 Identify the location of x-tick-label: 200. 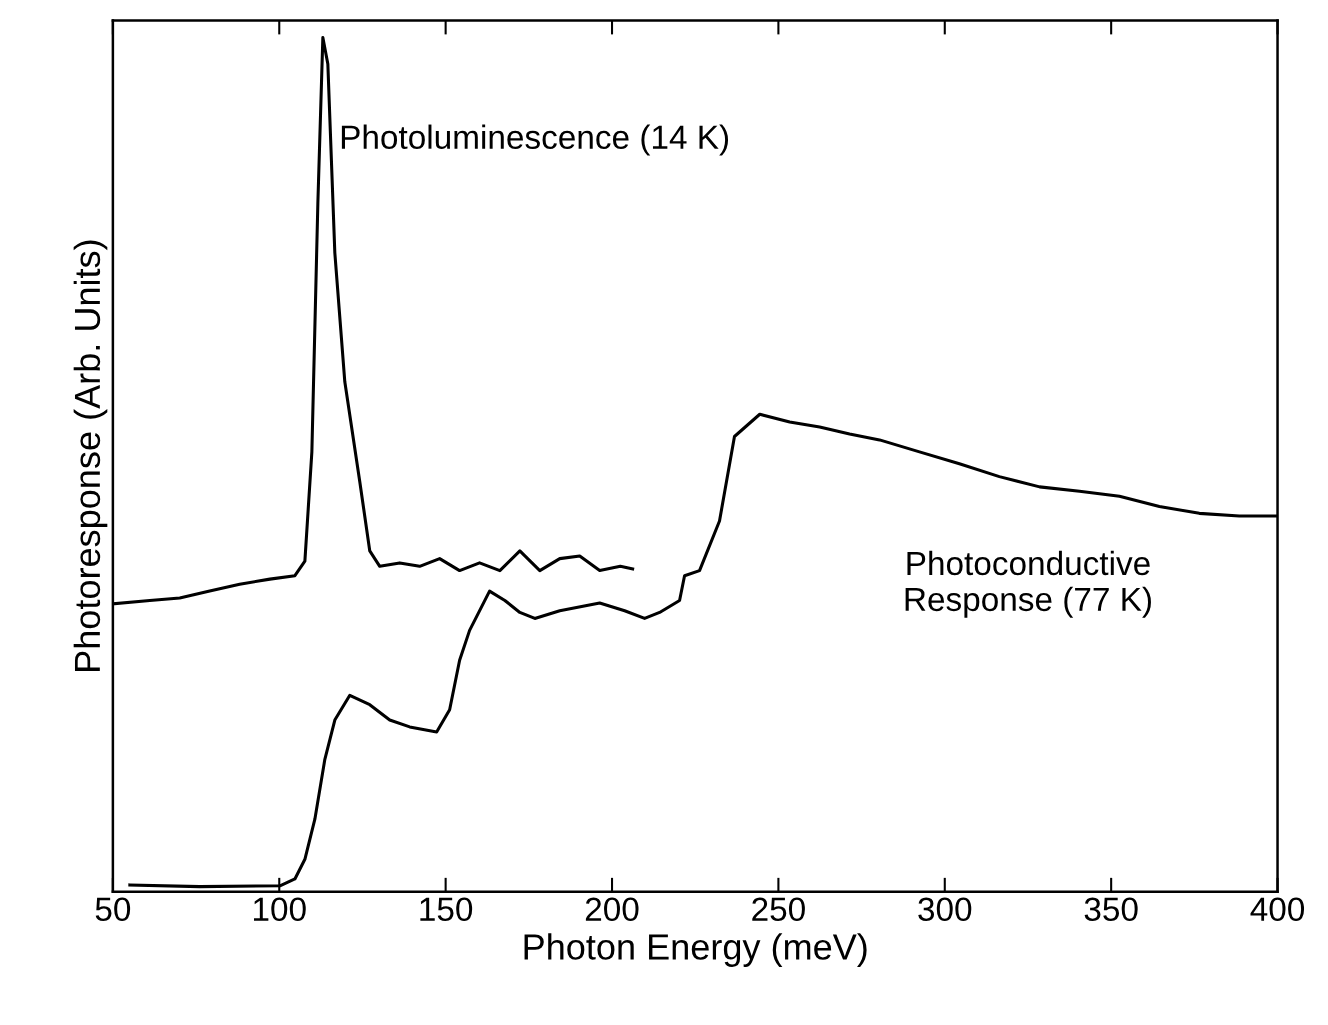
(612, 909).